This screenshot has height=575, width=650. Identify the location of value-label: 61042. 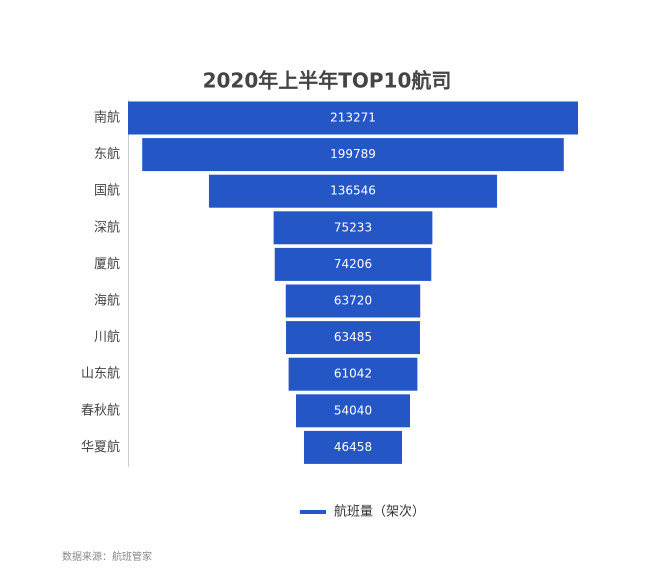
(353, 374).